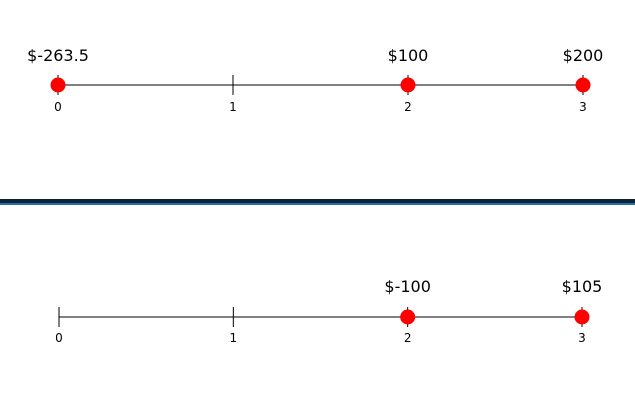 The width and height of the screenshot is (635, 408). I want to click on divider-dark-band, so click(317, 201).